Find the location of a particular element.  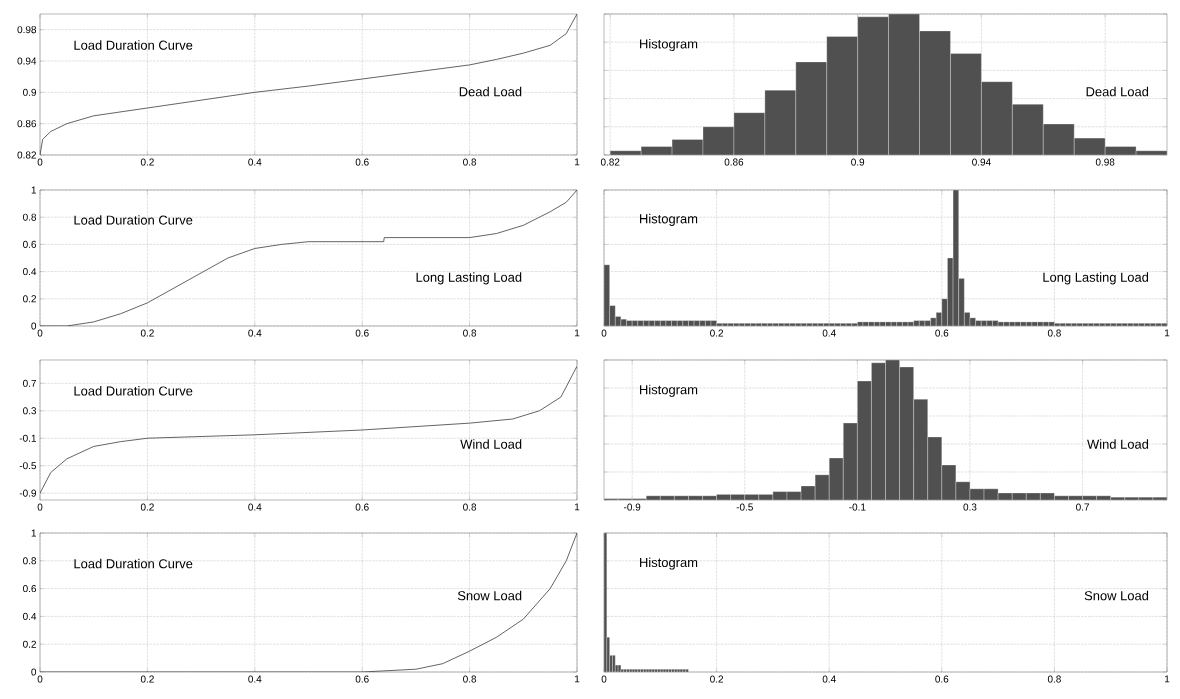

x-tick-label: 0.94 is located at coordinates (981, 162).